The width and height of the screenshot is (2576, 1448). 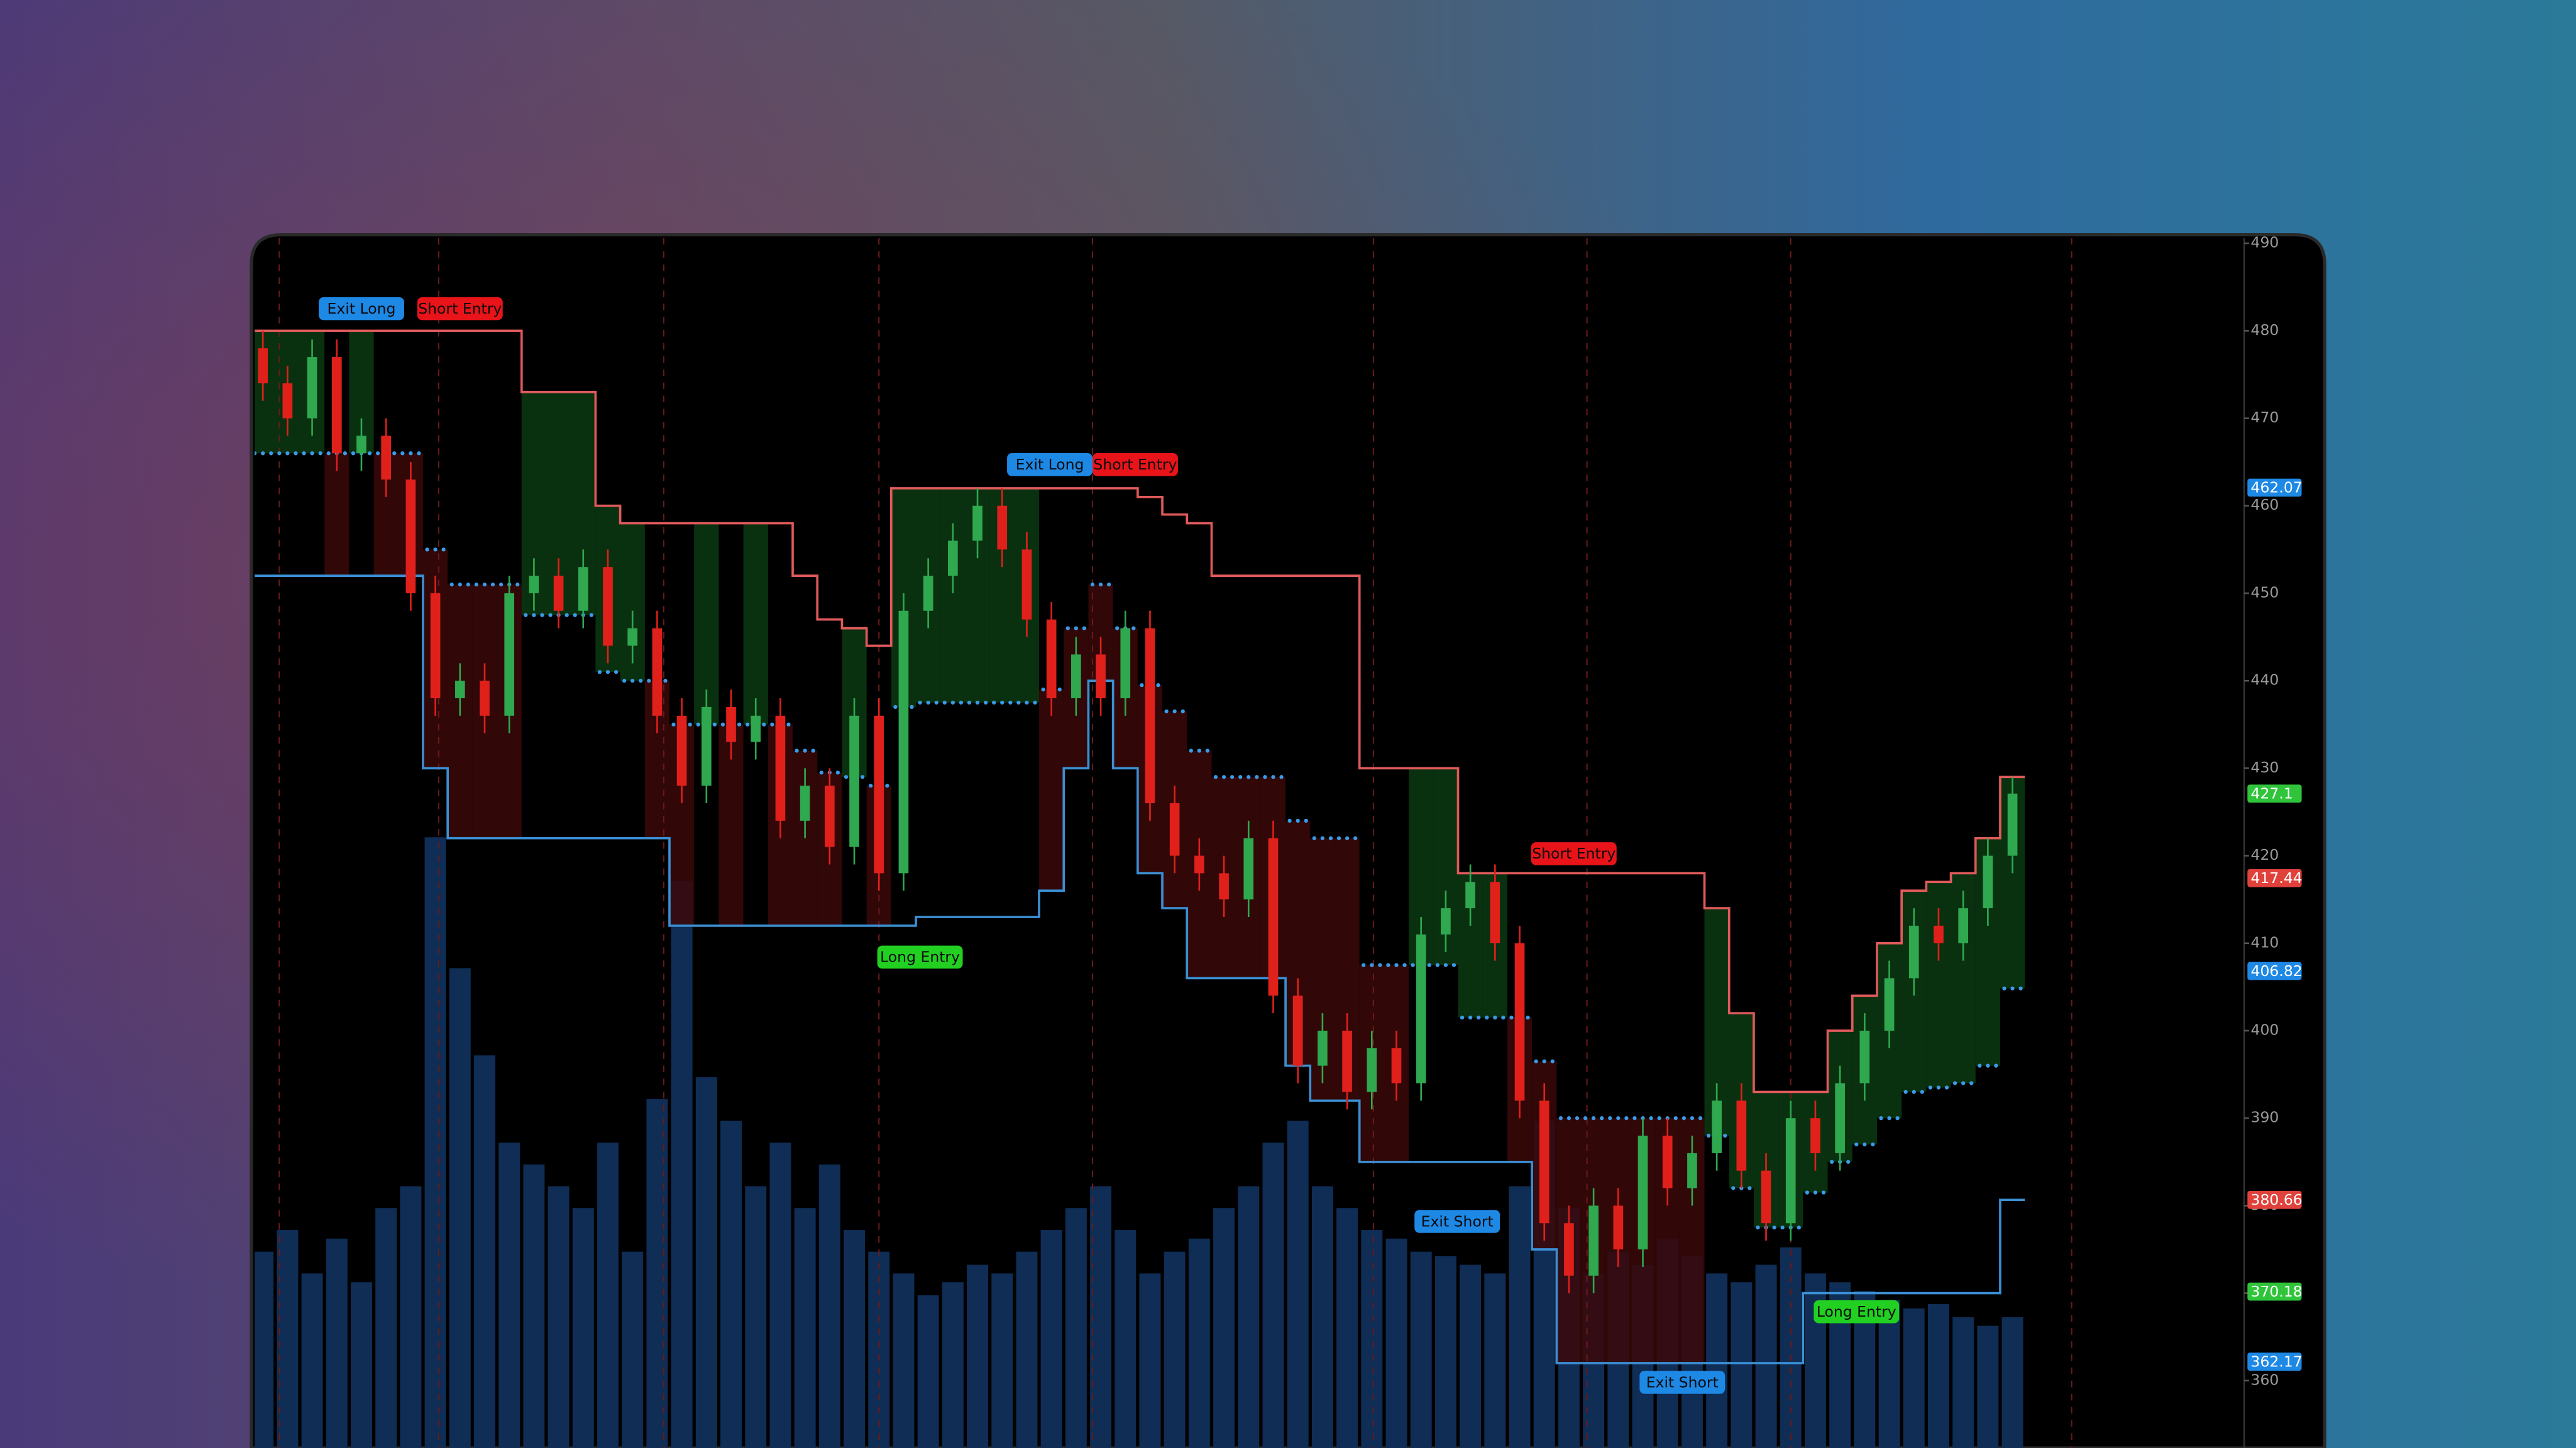 I want to click on signal-label: Short Entry, so click(x=1135, y=464).